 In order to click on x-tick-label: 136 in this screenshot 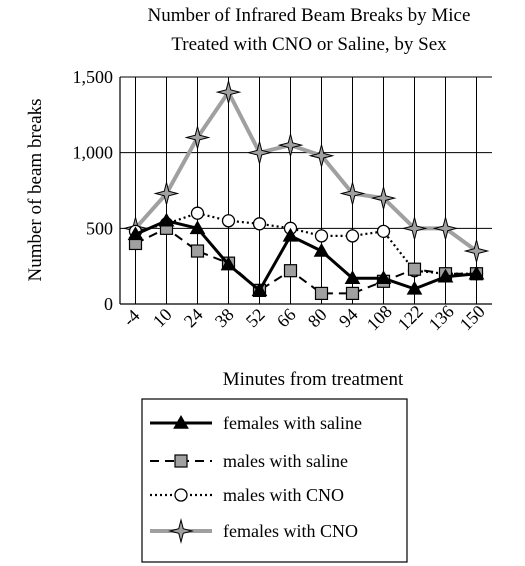, I will do `click(441, 317)`.